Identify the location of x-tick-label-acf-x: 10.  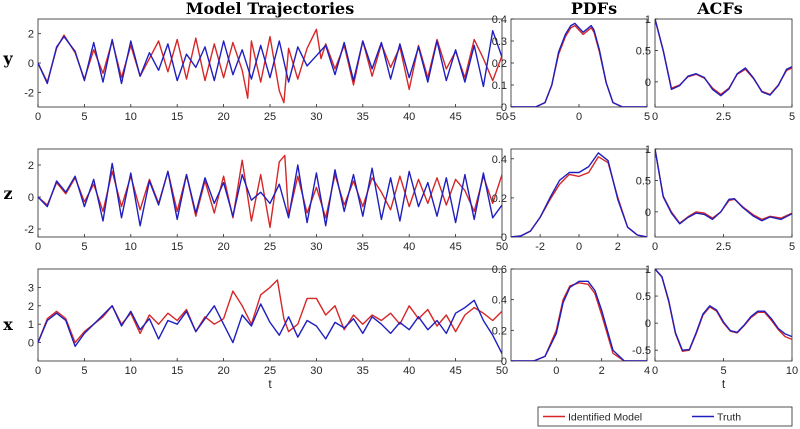
(792, 371).